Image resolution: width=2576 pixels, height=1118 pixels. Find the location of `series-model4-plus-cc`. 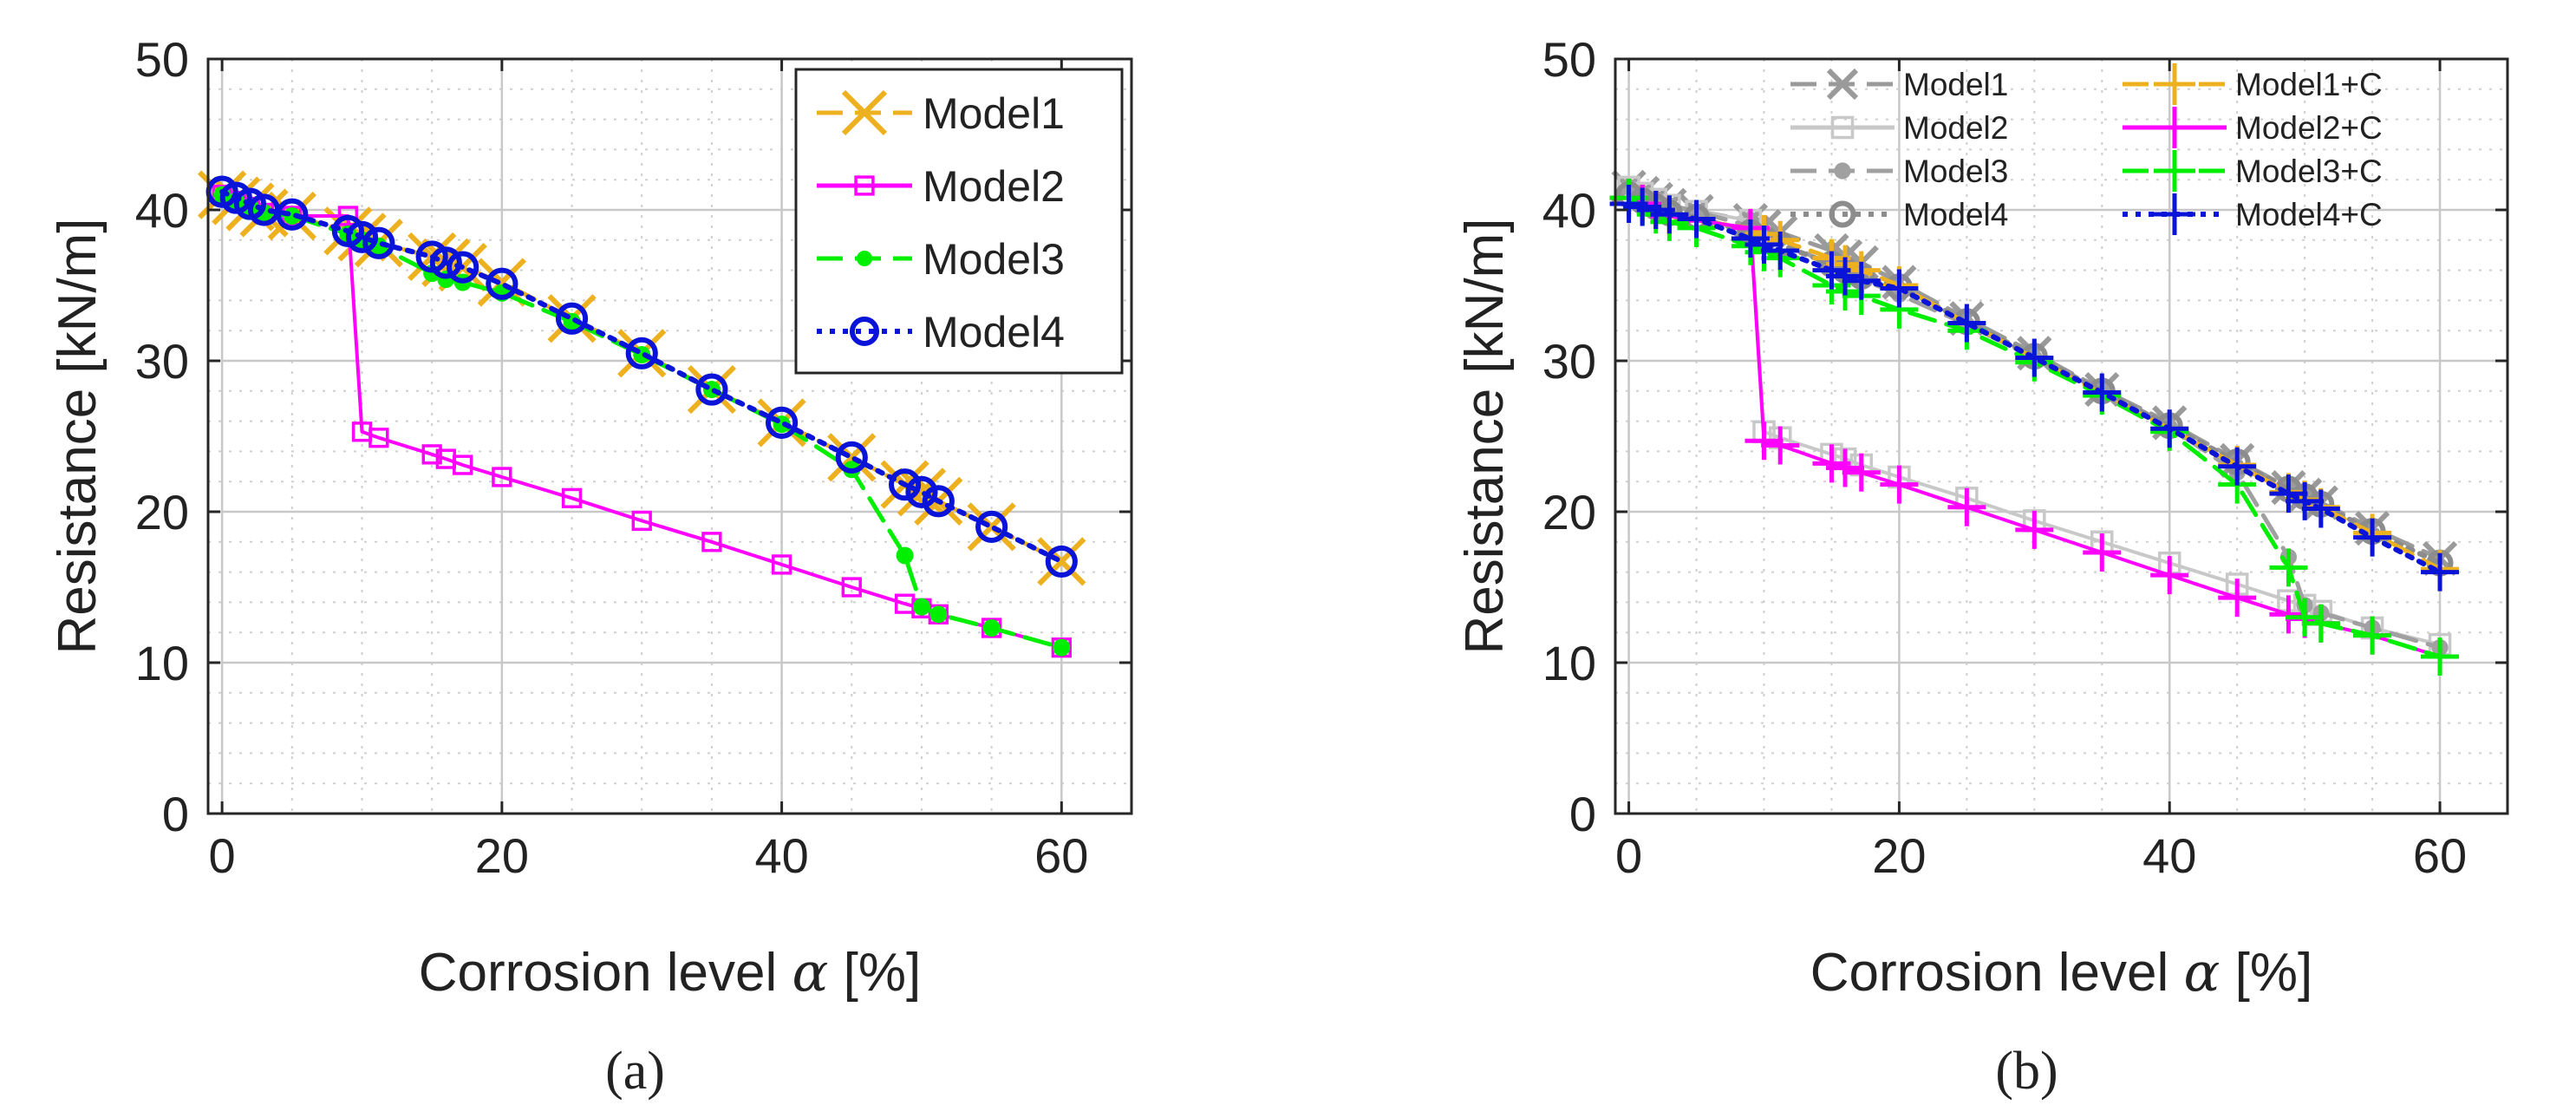

series-model4-plus-cc is located at coordinates (2035, 388).